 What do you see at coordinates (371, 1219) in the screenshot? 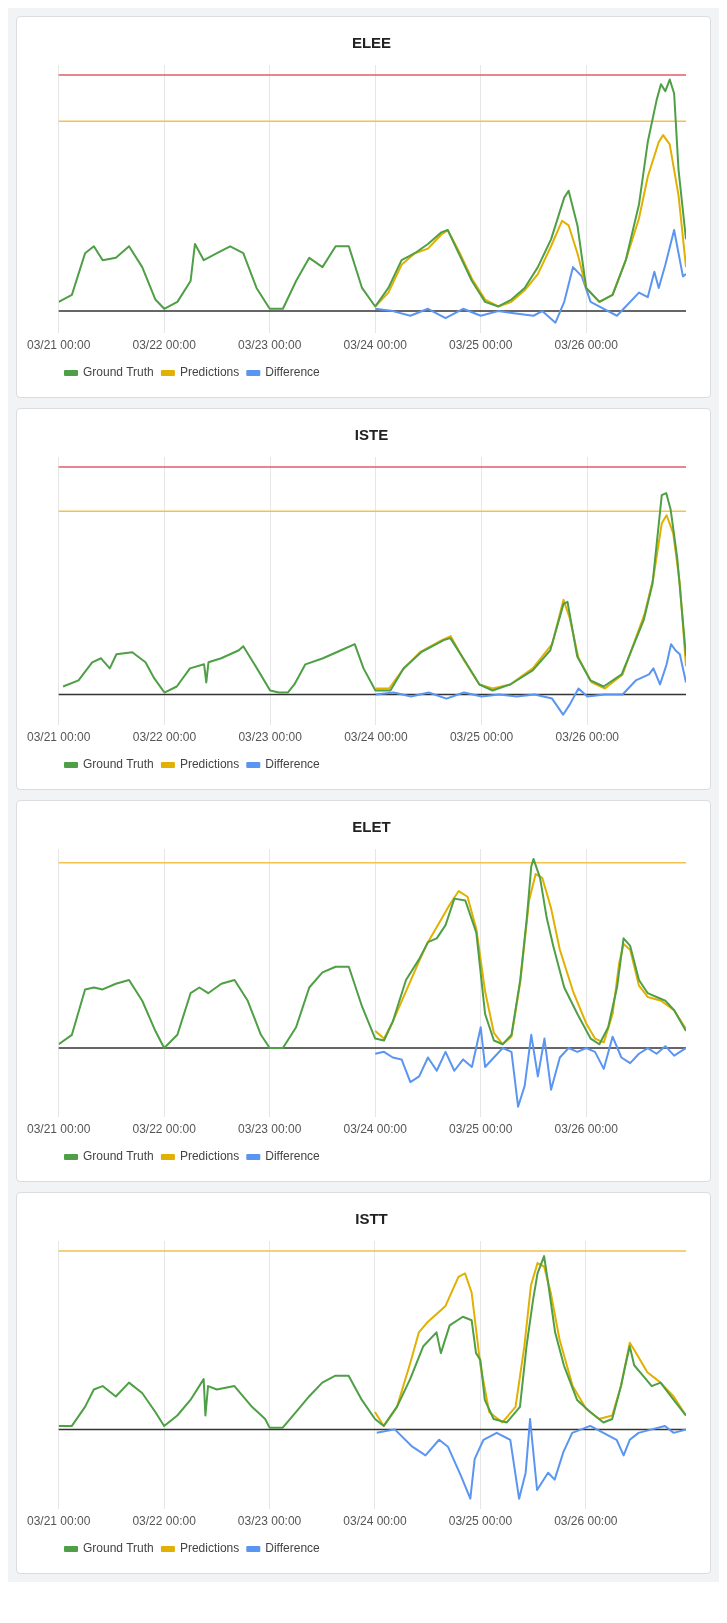
I see `chart-title: ISTT` at bounding box center [371, 1219].